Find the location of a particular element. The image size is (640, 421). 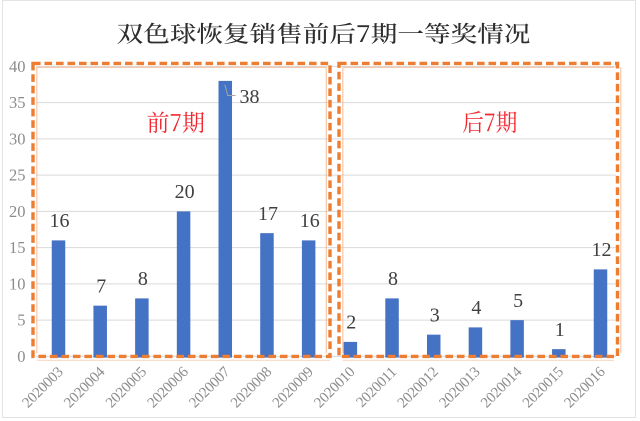

svg-text: 3 is located at coordinates (435, 315).